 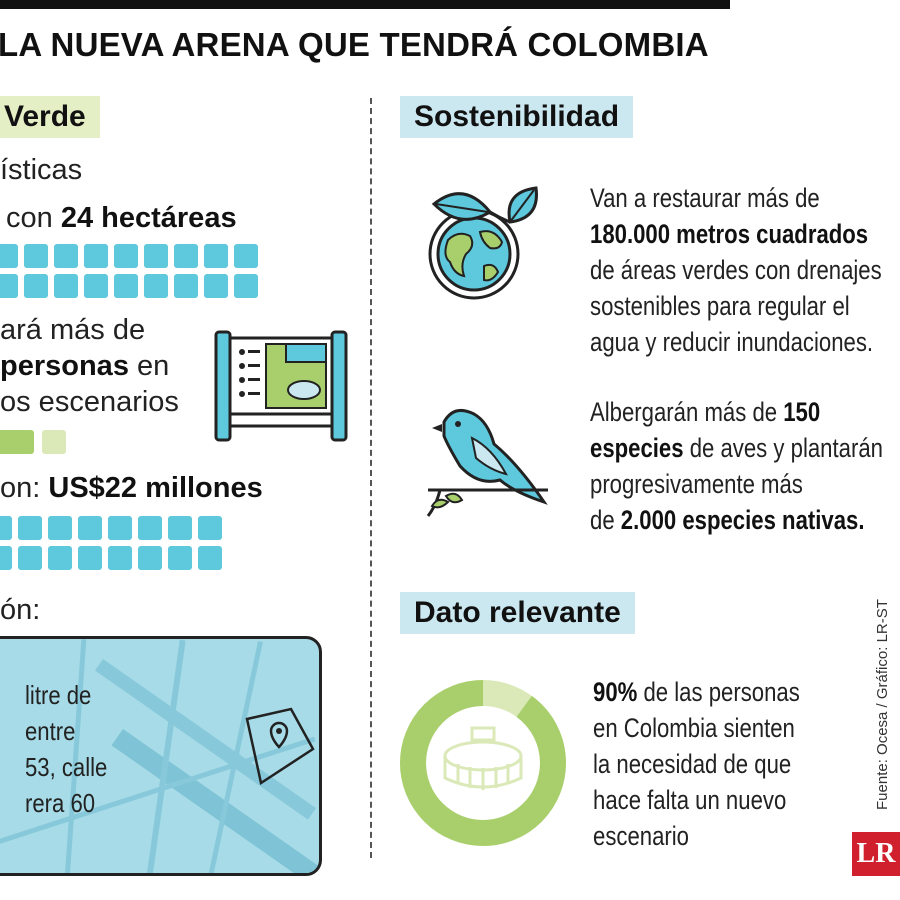 What do you see at coordinates (484, 244) in the screenshot?
I see `earth-leaves-icon` at bounding box center [484, 244].